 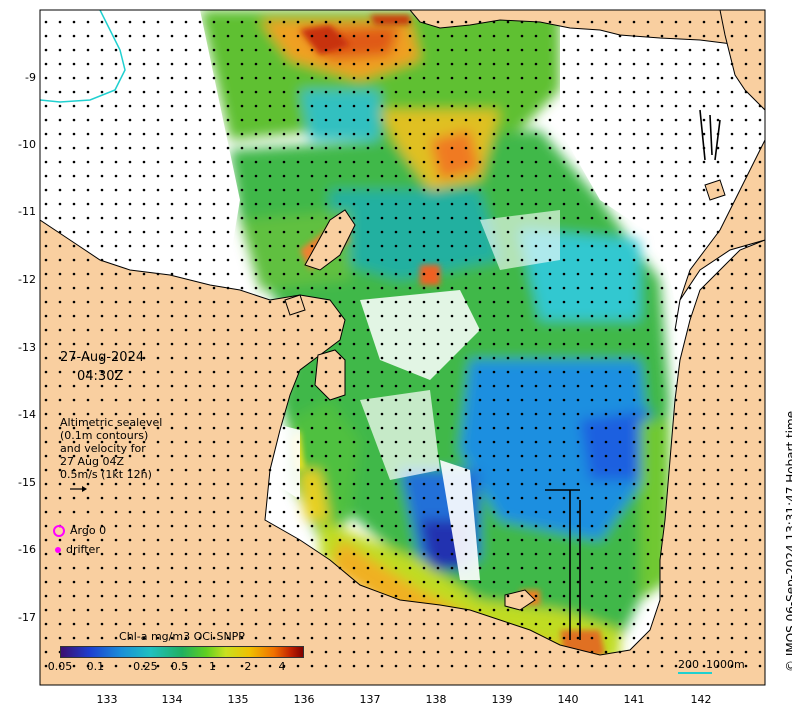 I want to click on lat-tick: -12, so click(x=27, y=279).